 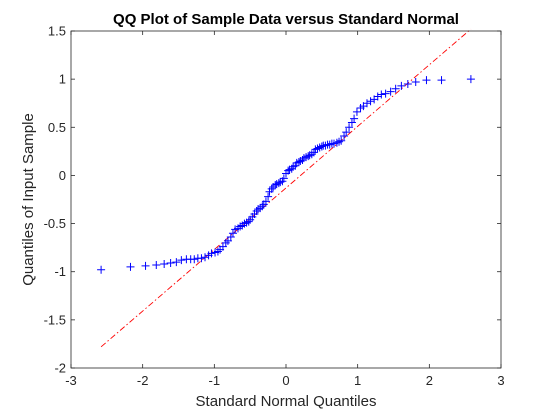 What do you see at coordinates (60, 368) in the screenshot?
I see `y-tick-label: -2` at bounding box center [60, 368].